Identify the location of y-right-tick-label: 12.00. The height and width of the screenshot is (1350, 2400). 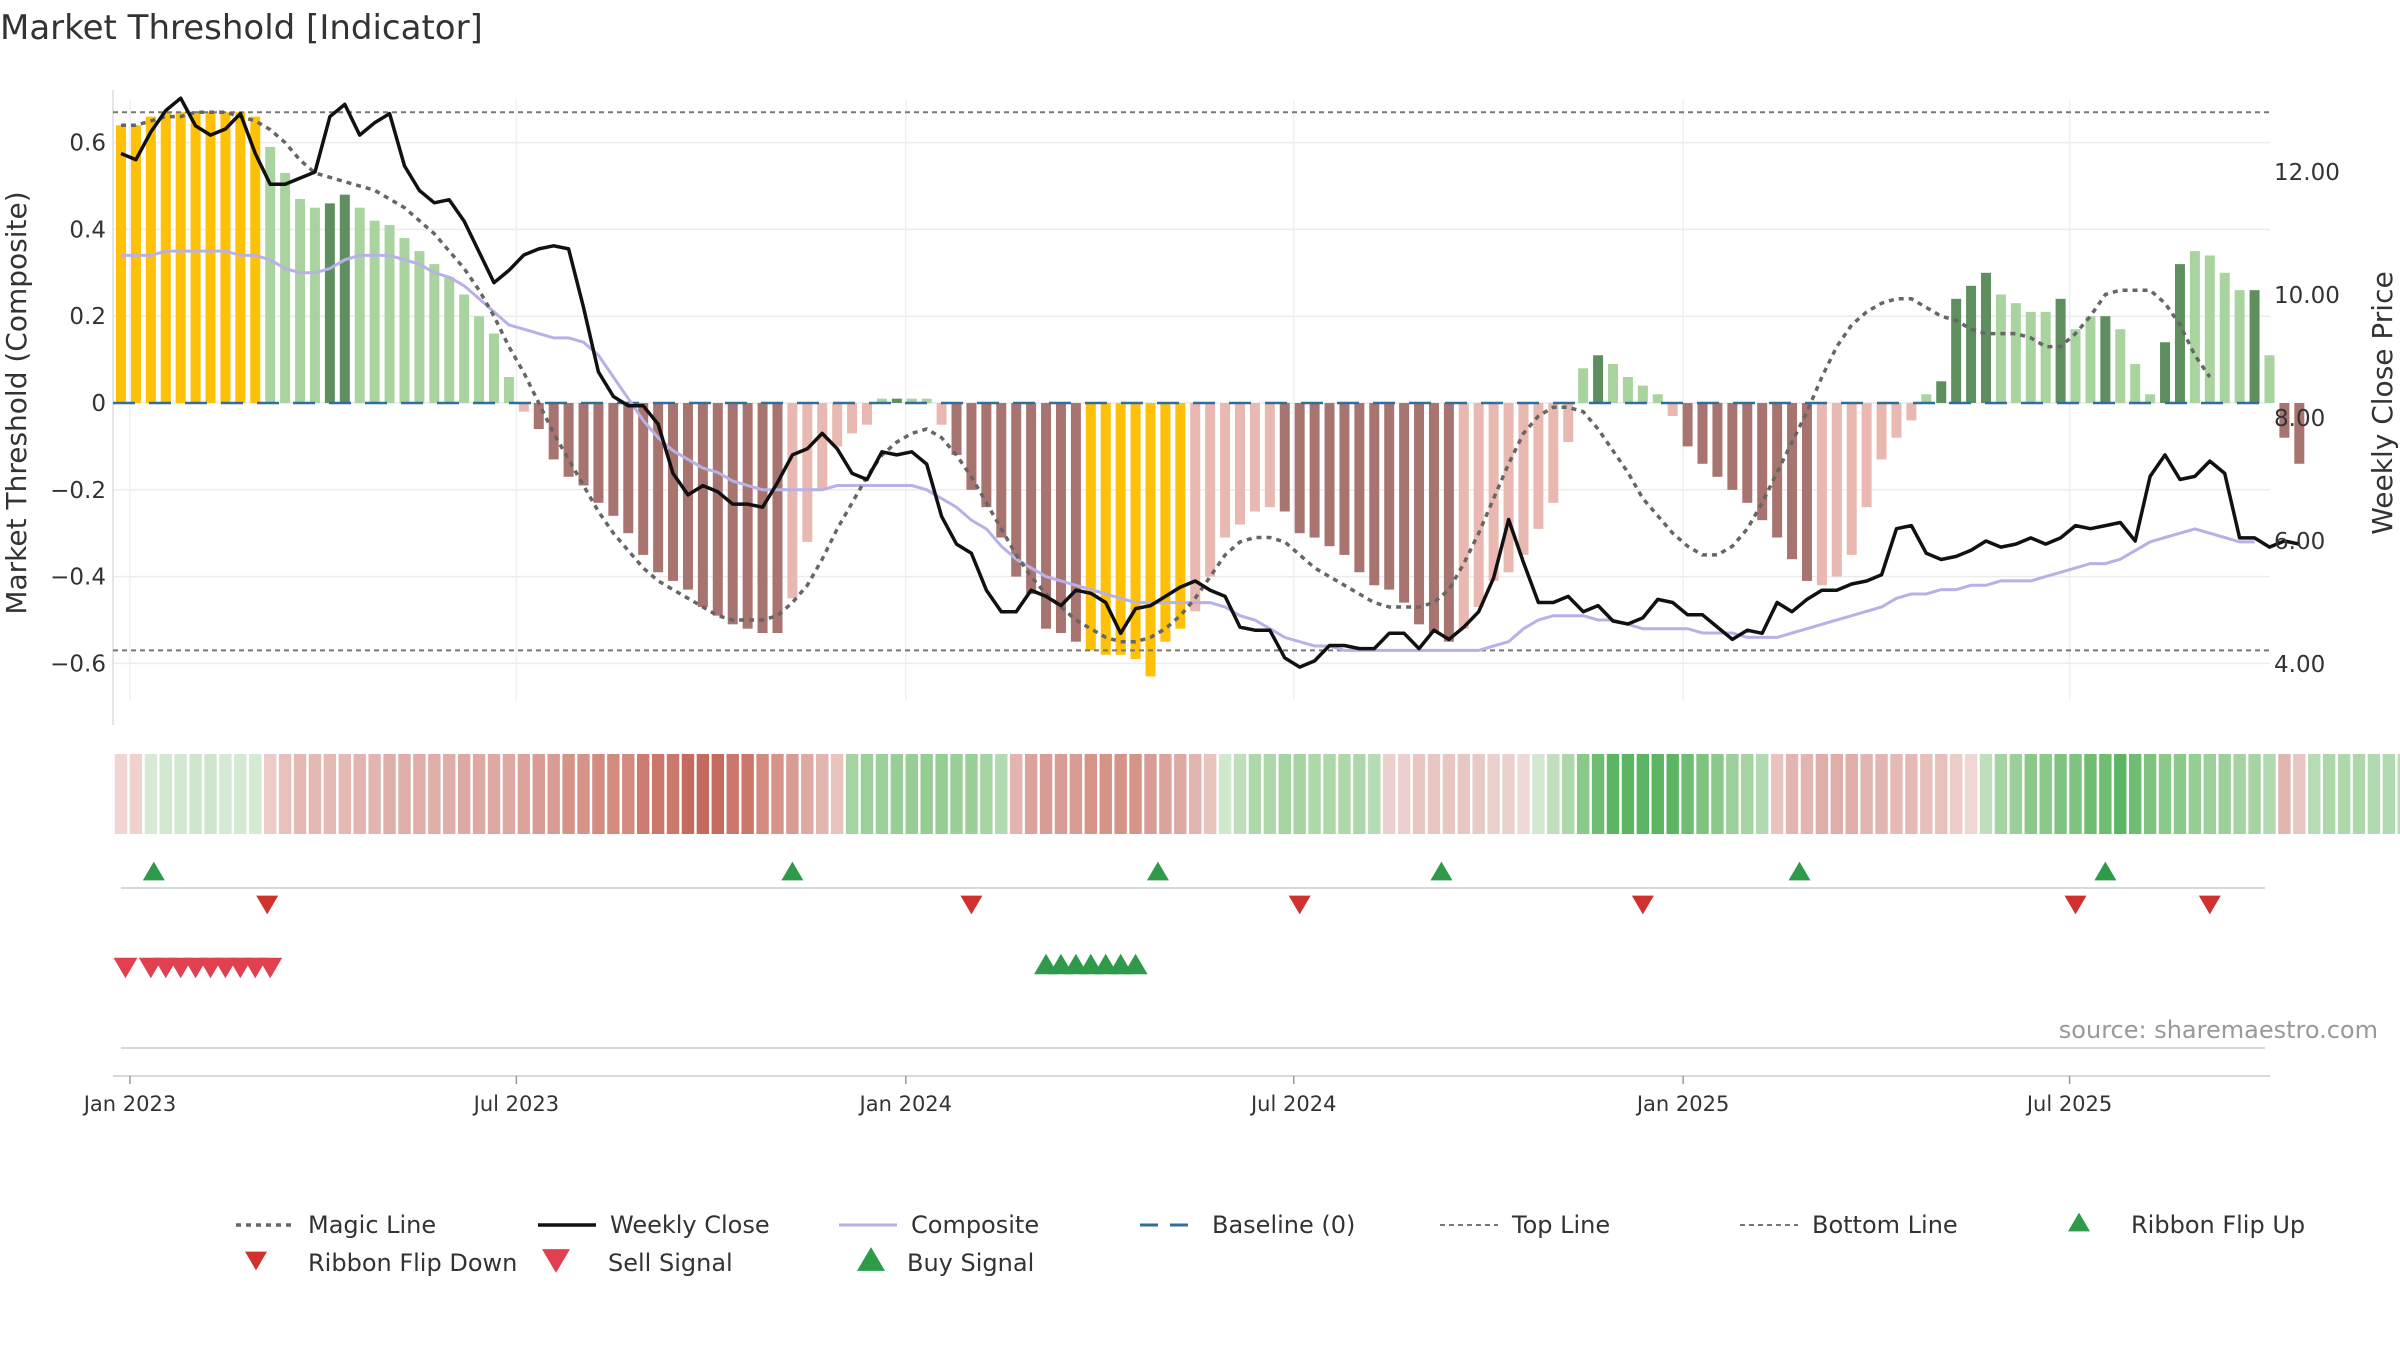
(2307, 173).